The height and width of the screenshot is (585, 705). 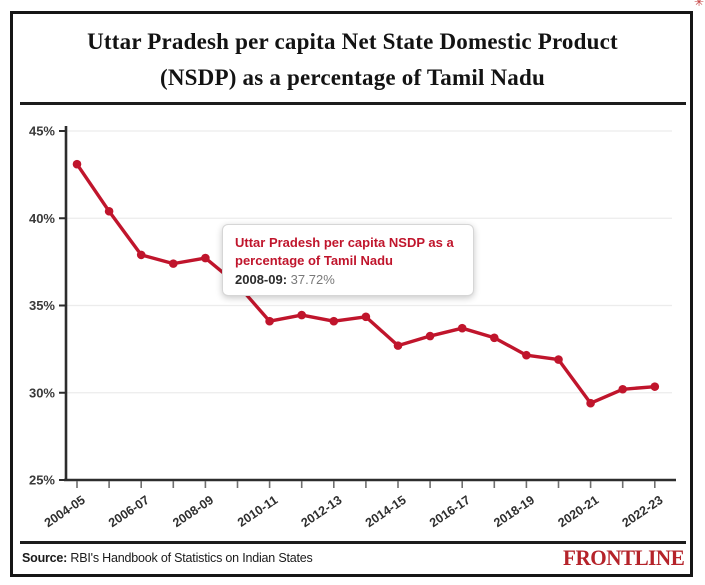 I want to click on y-tick-label: 45%, so click(x=42, y=131).